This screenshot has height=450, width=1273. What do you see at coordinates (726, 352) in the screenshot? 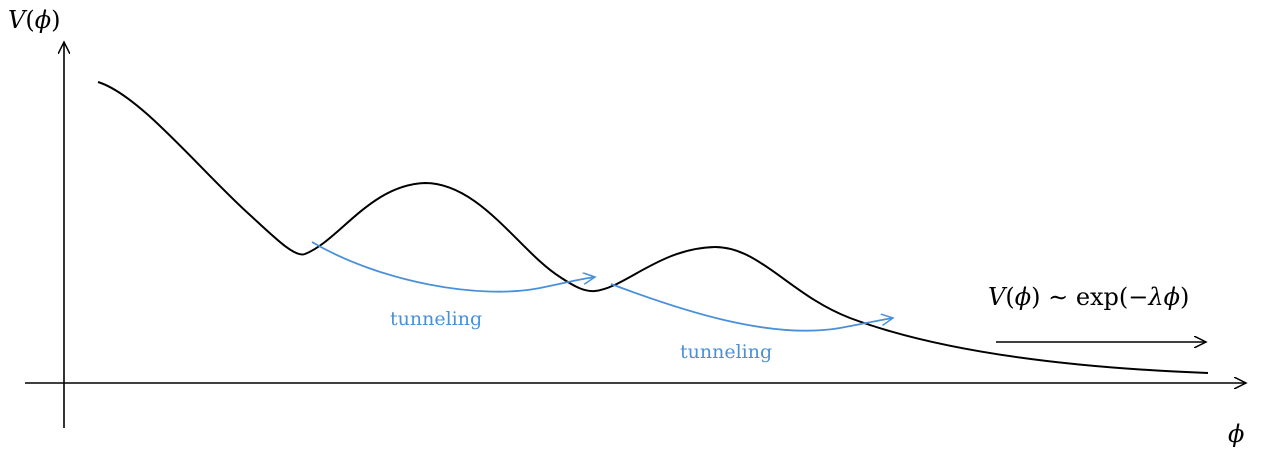
I see `tunneling-label-2: tunneling` at bounding box center [726, 352].